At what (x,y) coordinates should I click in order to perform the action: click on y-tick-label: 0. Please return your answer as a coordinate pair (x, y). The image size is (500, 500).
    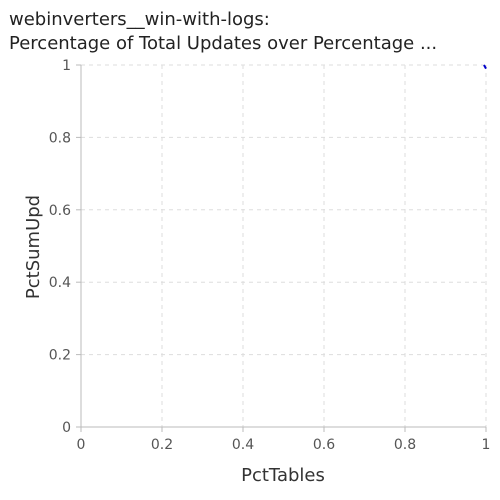
    Looking at the image, I should click on (66, 428).